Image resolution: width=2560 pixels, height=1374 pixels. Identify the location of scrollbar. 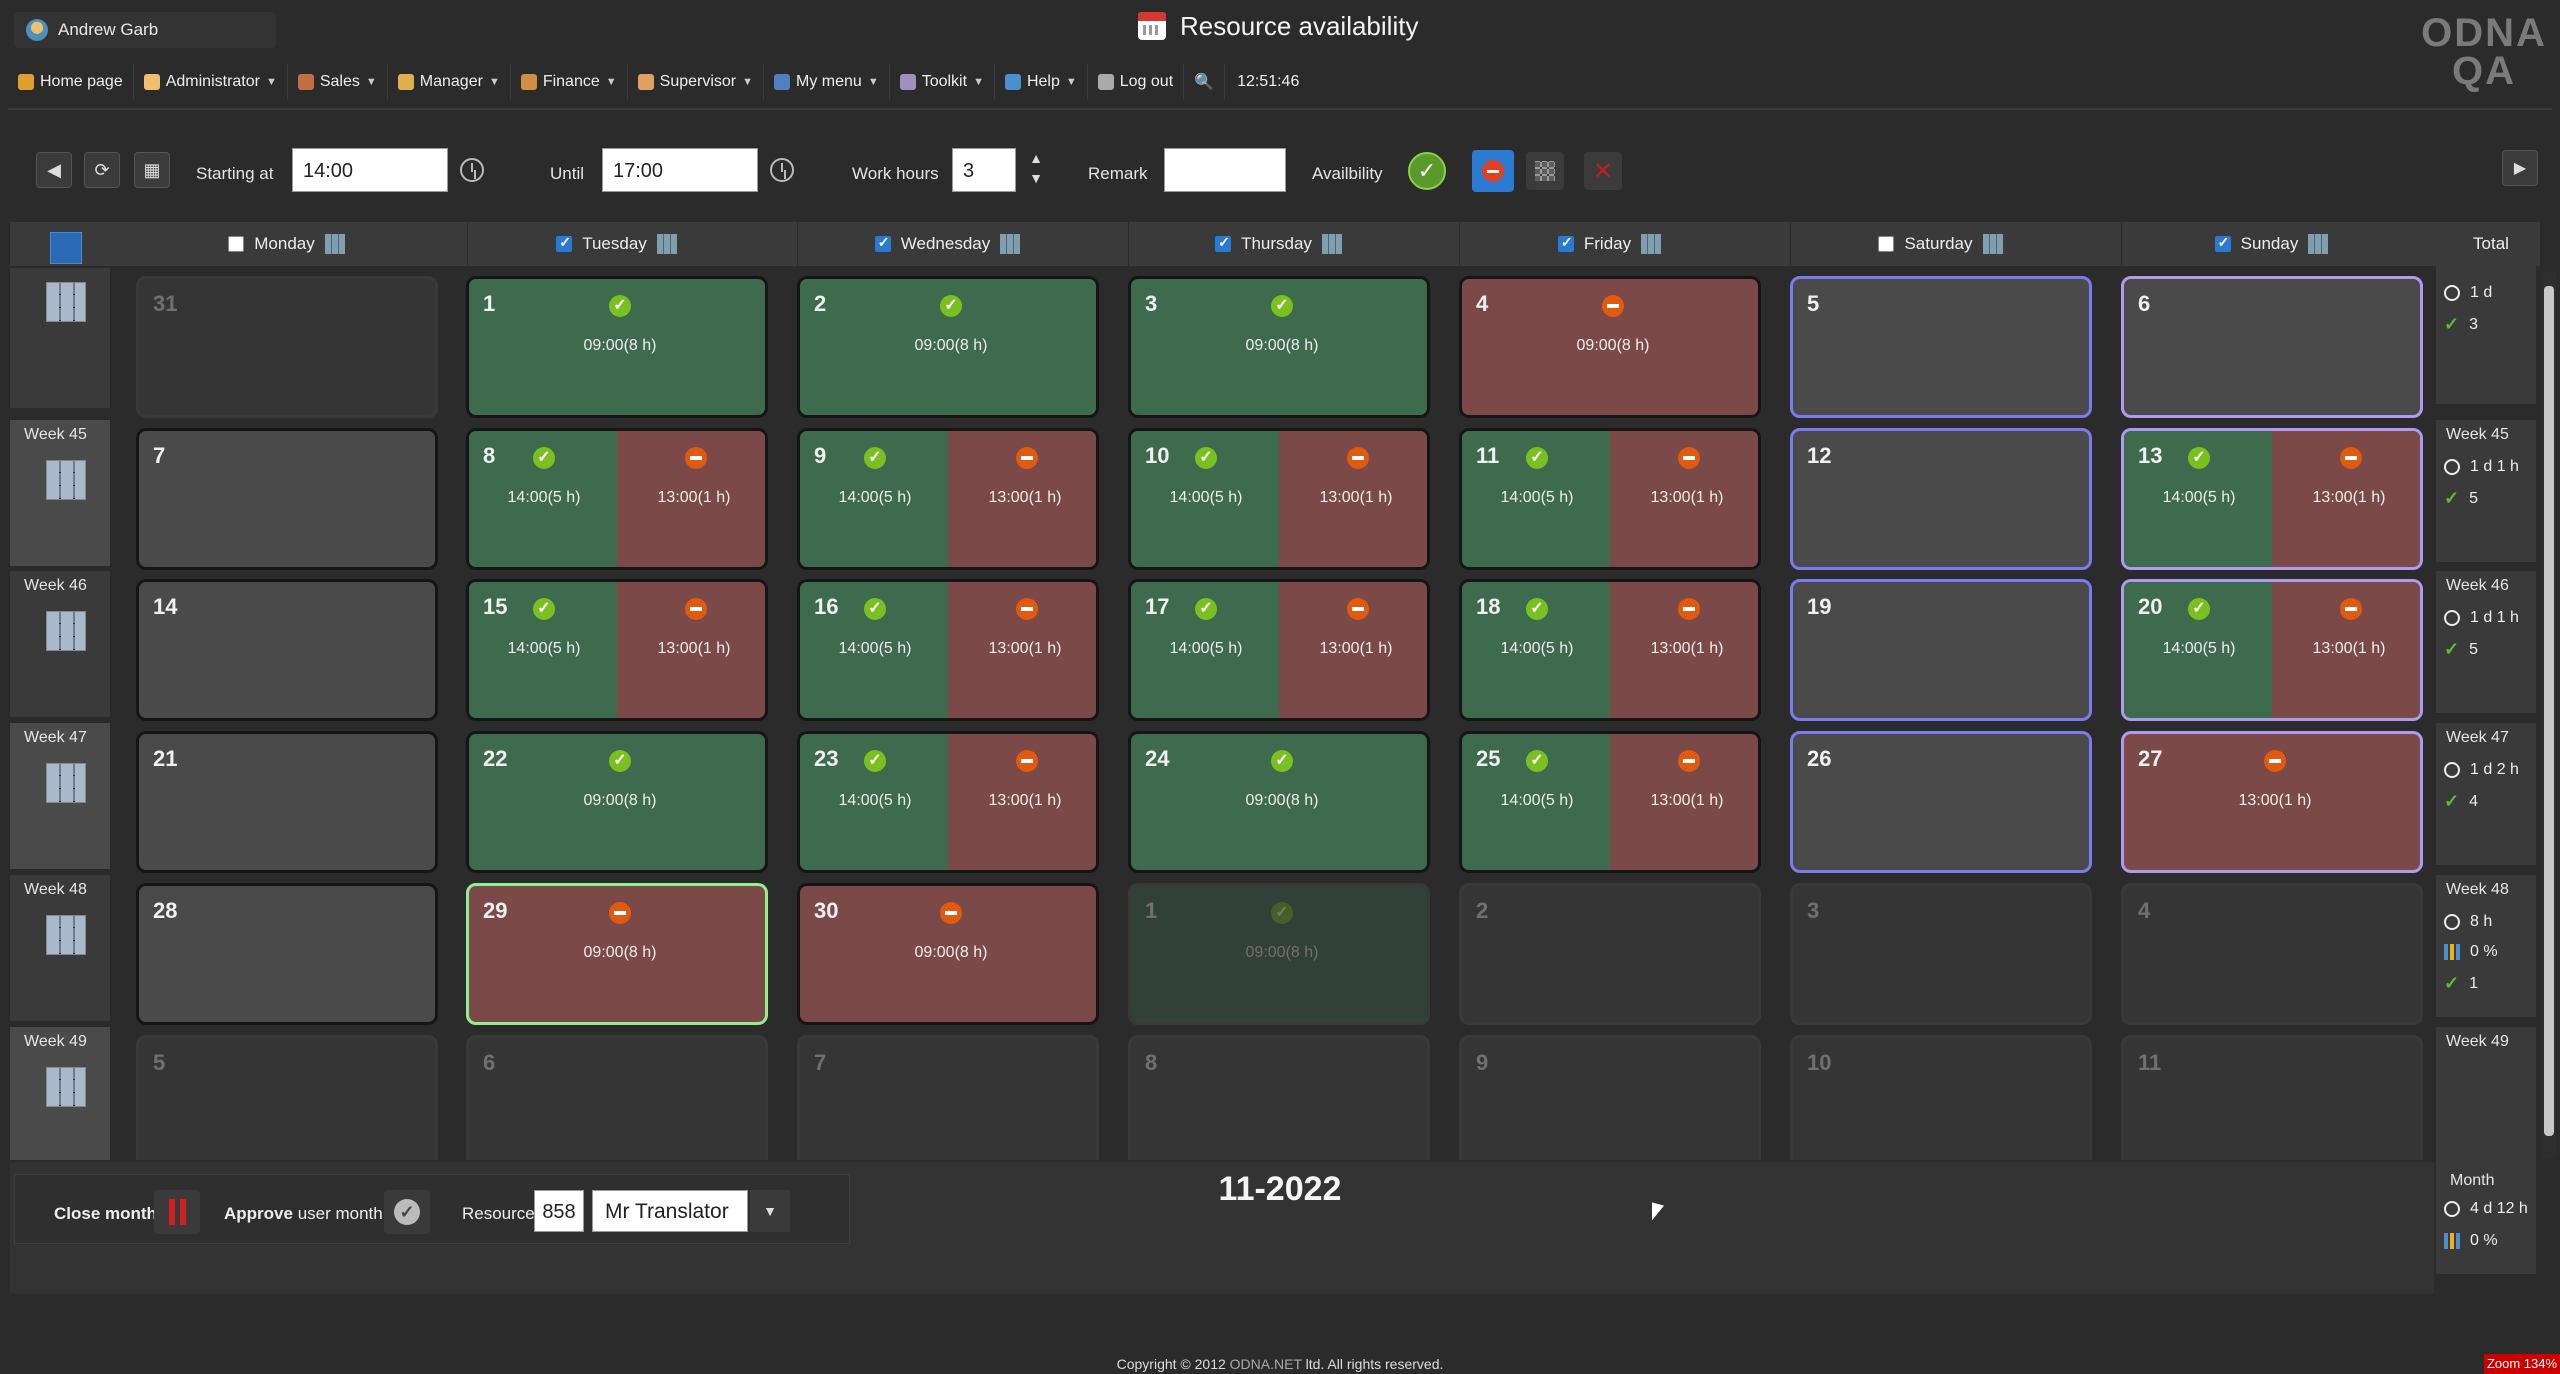
(2549, 715).